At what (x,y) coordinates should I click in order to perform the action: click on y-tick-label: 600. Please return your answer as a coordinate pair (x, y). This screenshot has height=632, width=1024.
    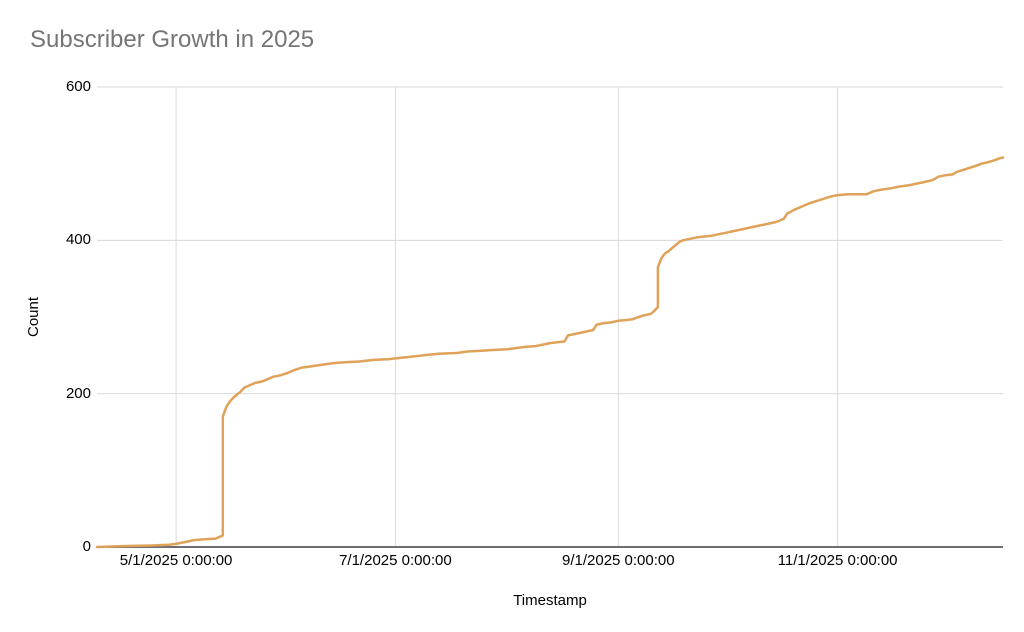
    Looking at the image, I should click on (78, 86).